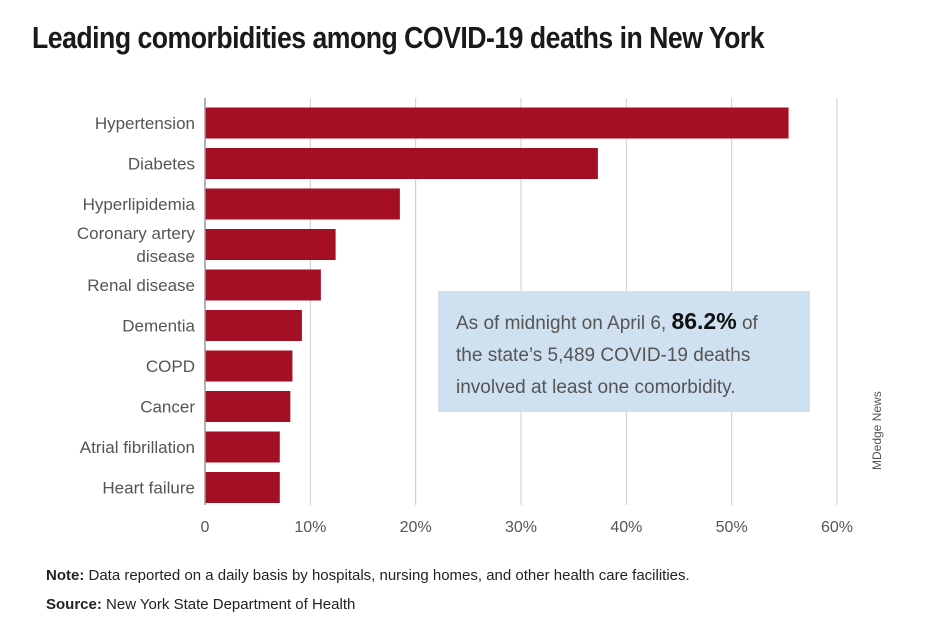  I want to click on category-label: Renal disease, so click(141, 285).